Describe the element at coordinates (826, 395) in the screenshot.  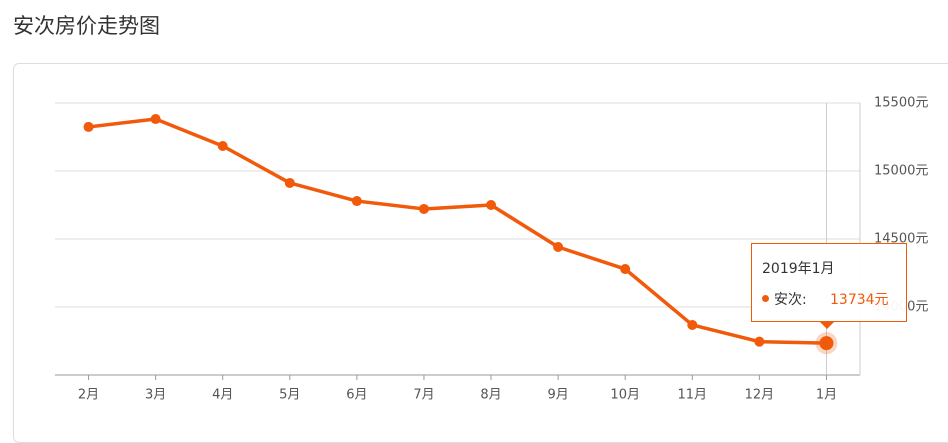
I see `x-tick-label: 1月` at that location.